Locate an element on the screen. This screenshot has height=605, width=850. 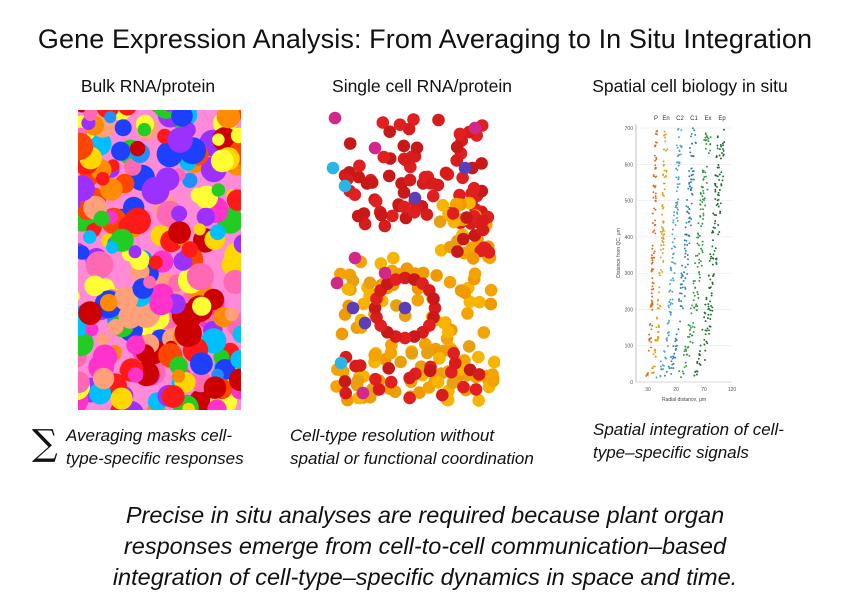
y-tick-label: 300 is located at coordinates (629, 274).